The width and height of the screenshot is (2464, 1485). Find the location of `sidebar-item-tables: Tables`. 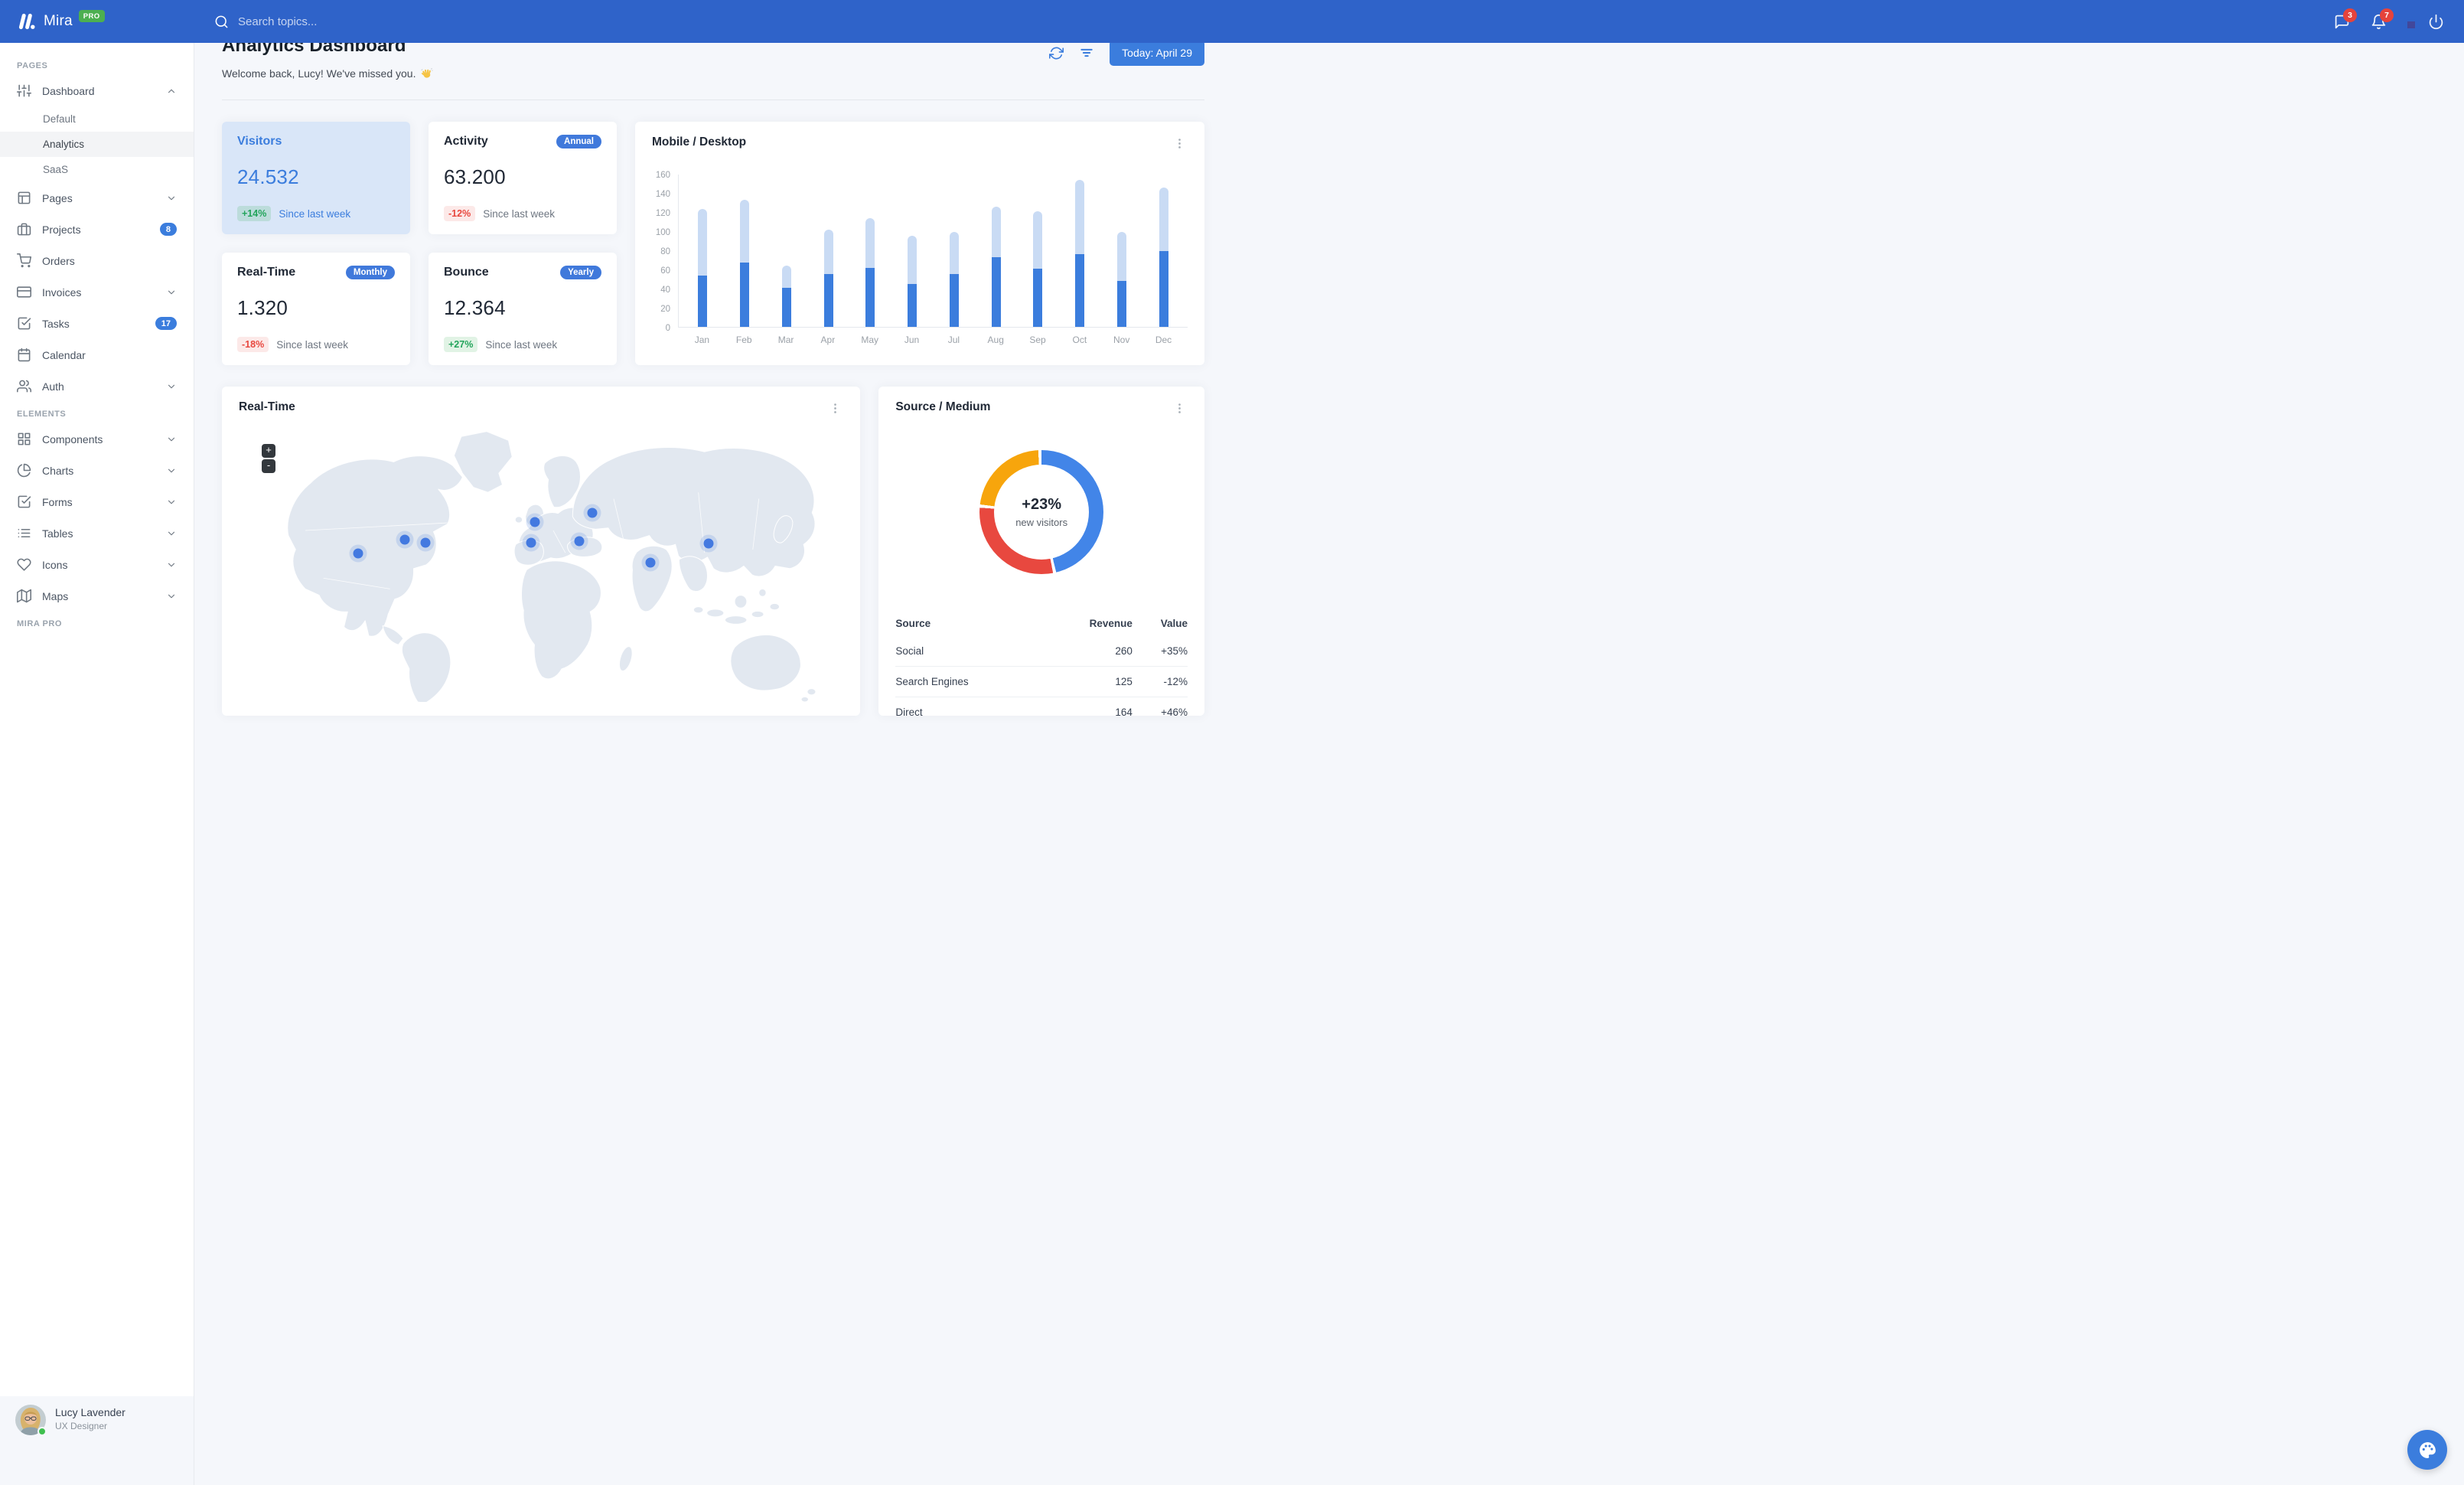

sidebar-item-tables: Tables is located at coordinates (97, 533).